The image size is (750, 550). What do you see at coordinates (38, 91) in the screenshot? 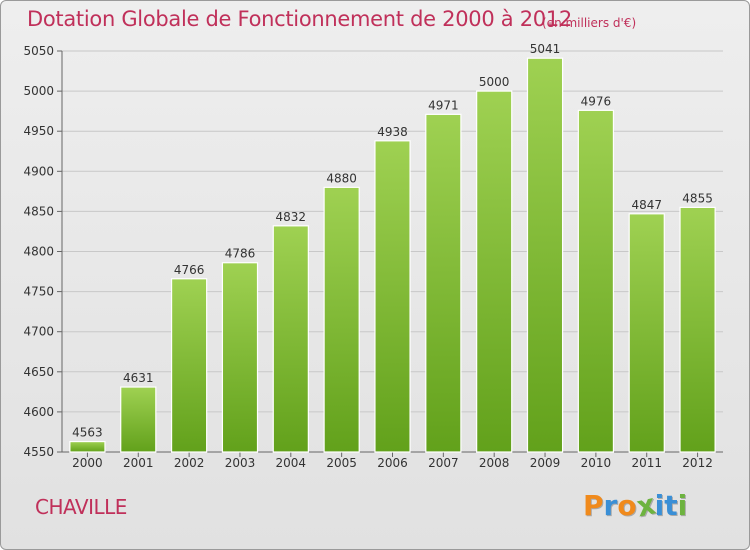
I see `y-tick-label: 5000` at bounding box center [38, 91].